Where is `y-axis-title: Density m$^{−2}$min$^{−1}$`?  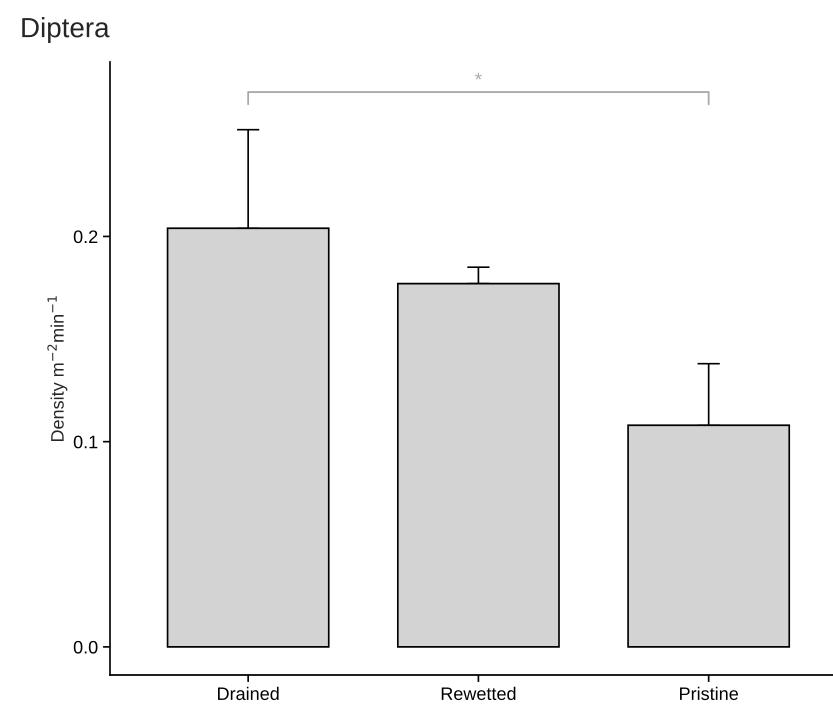
y-axis-title: Density m$^{−2}$min$^{−1}$ is located at coordinates (57, 369).